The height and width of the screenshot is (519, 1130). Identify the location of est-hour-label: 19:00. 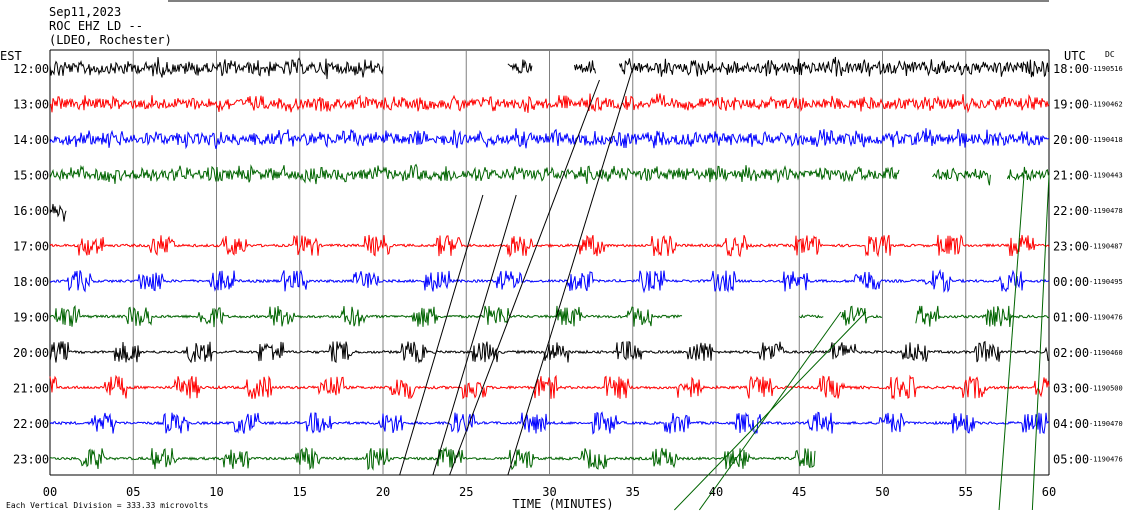
(31, 318).